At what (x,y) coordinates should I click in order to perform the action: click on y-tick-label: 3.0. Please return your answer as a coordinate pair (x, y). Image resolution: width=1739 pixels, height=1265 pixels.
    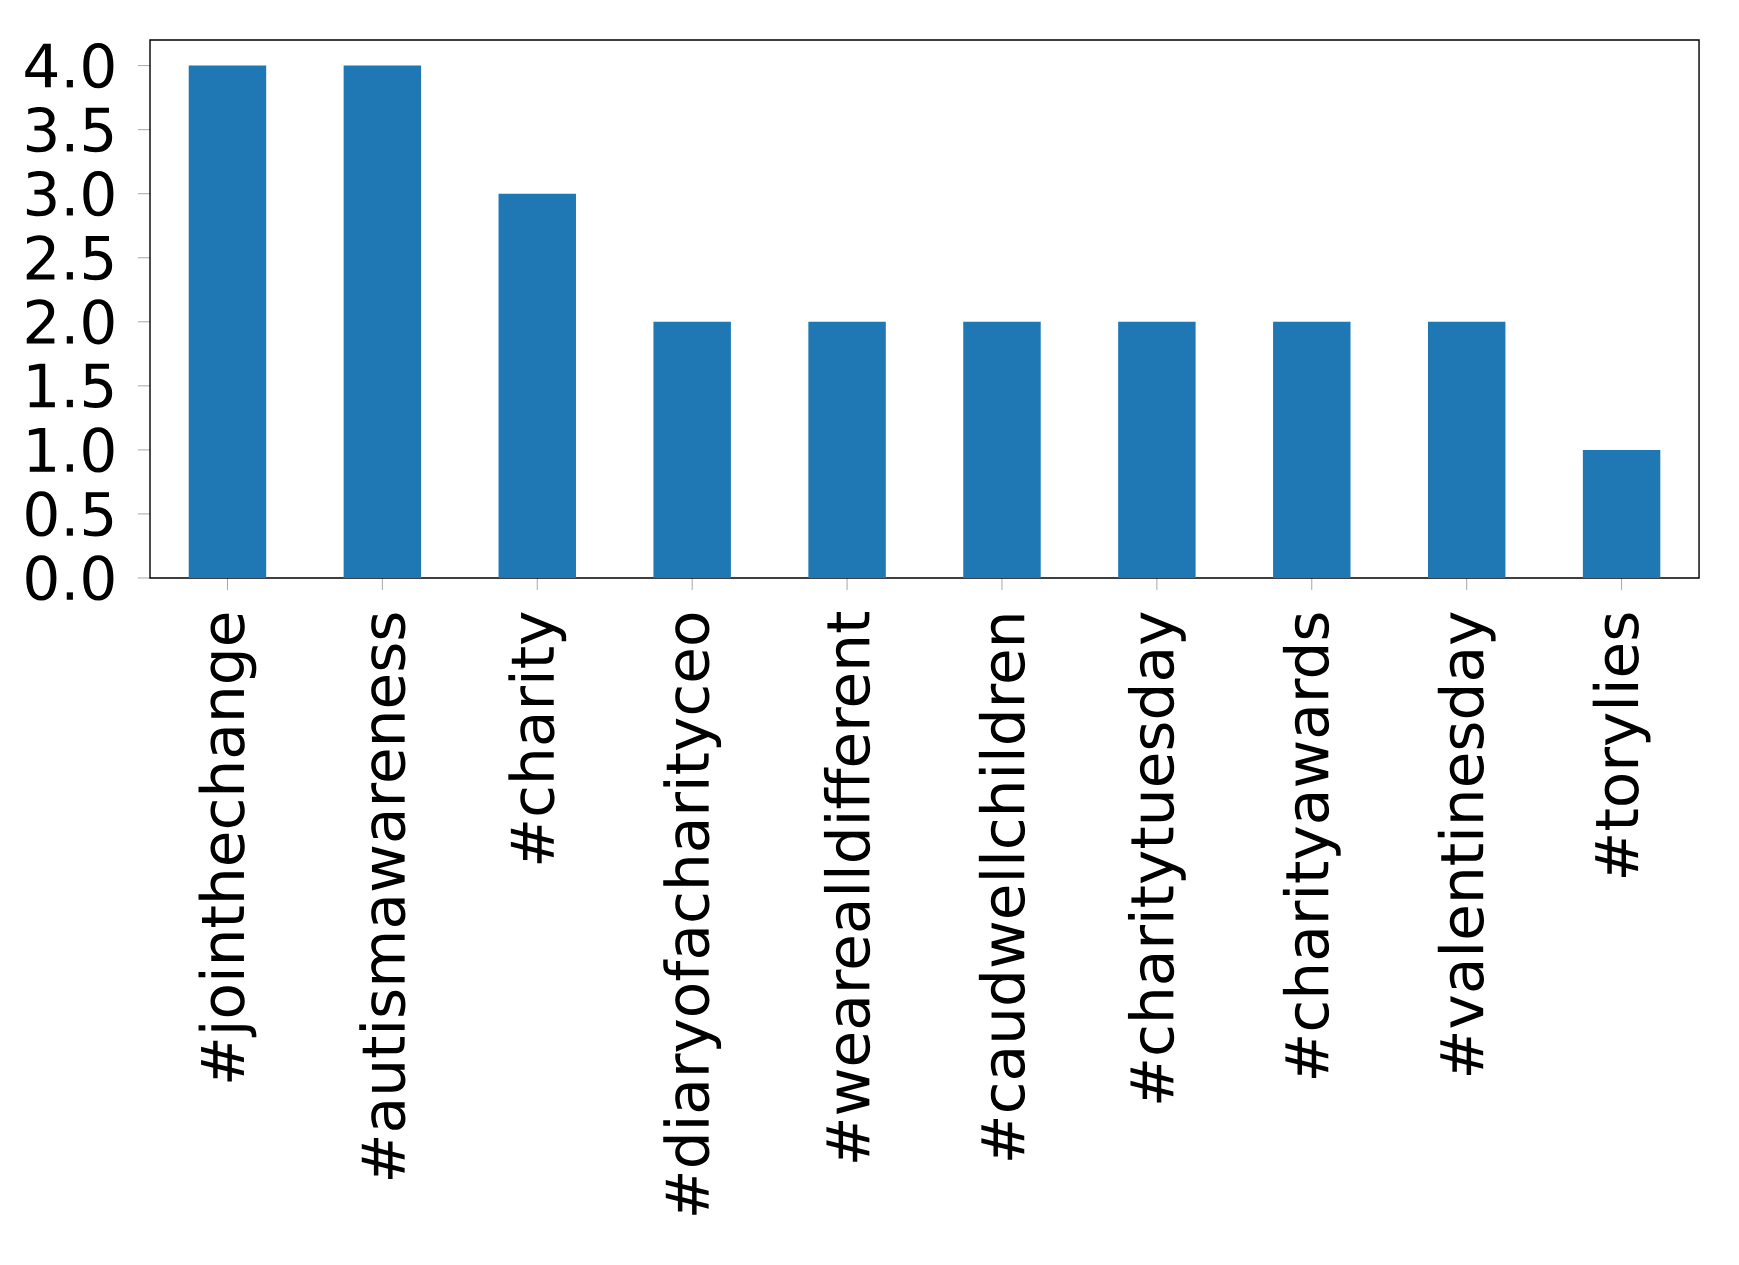
    Looking at the image, I should click on (70, 194).